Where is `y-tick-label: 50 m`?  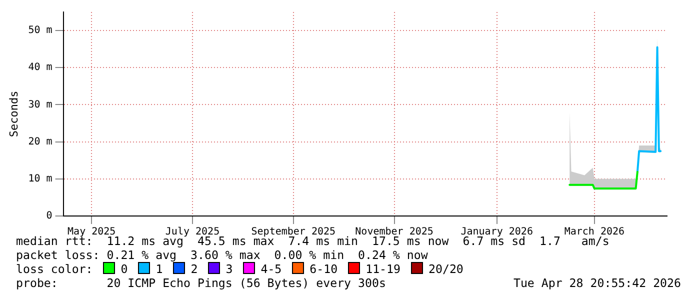
y-tick-label: 50 m is located at coordinates (40, 30).